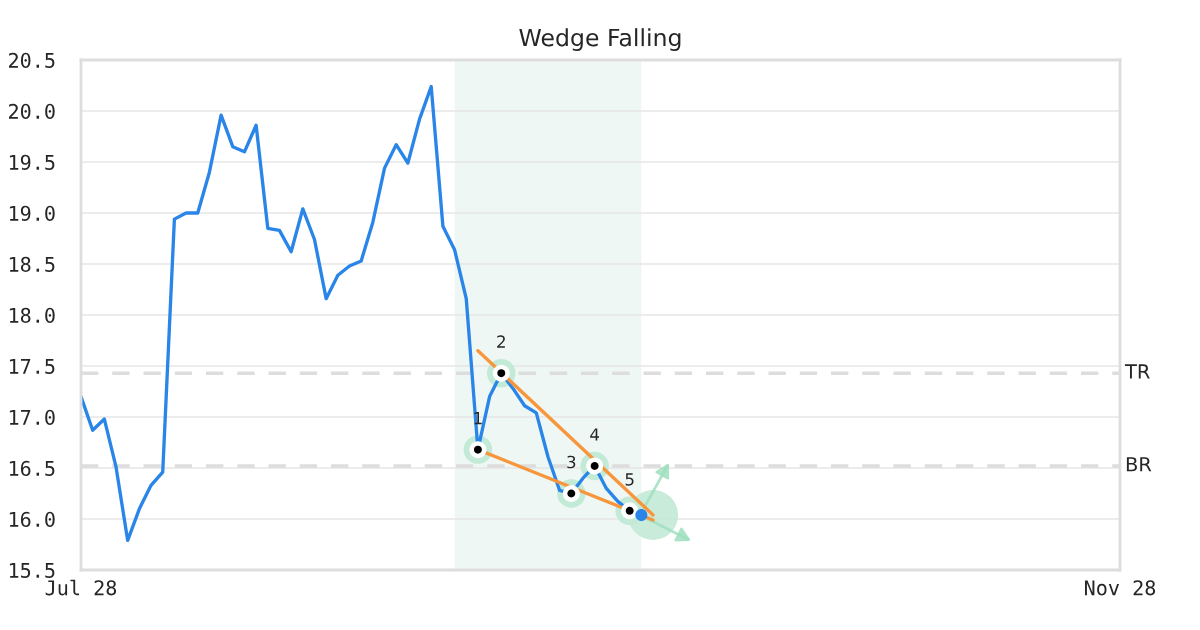 The height and width of the screenshot is (630, 1200). Describe the element at coordinates (32, 162) in the screenshot. I see `y-tick-label: 19.5` at that location.